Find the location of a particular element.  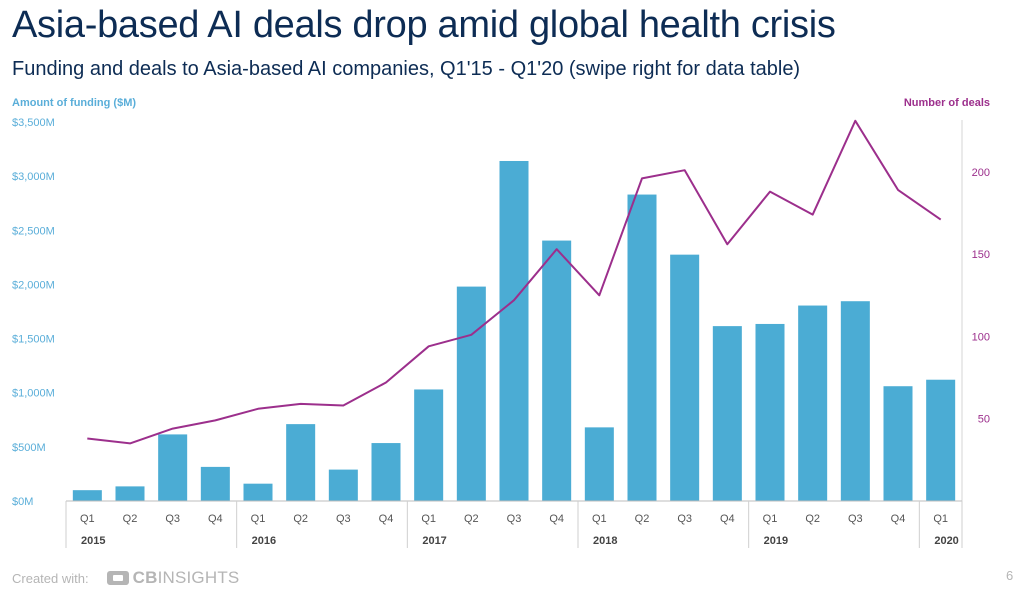

created-with-label: Created with: is located at coordinates (50, 578).